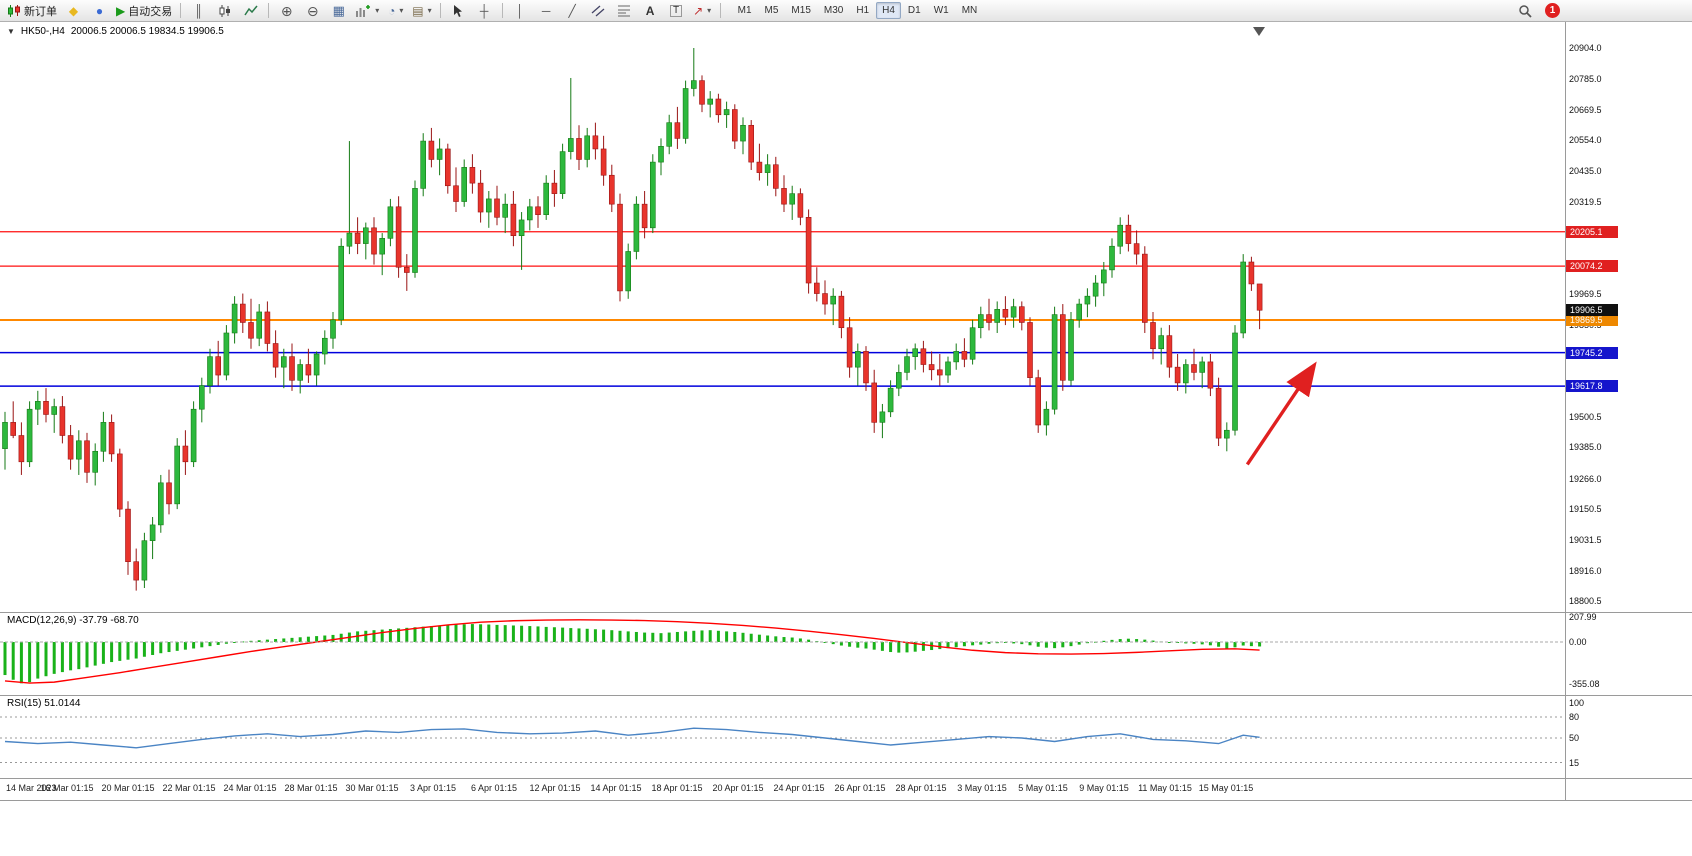 The height and width of the screenshot is (856, 1692). What do you see at coordinates (250, 788) in the screenshot?
I see `time-axis-label: 24 Mar 01:15` at bounding box center [250, 788].